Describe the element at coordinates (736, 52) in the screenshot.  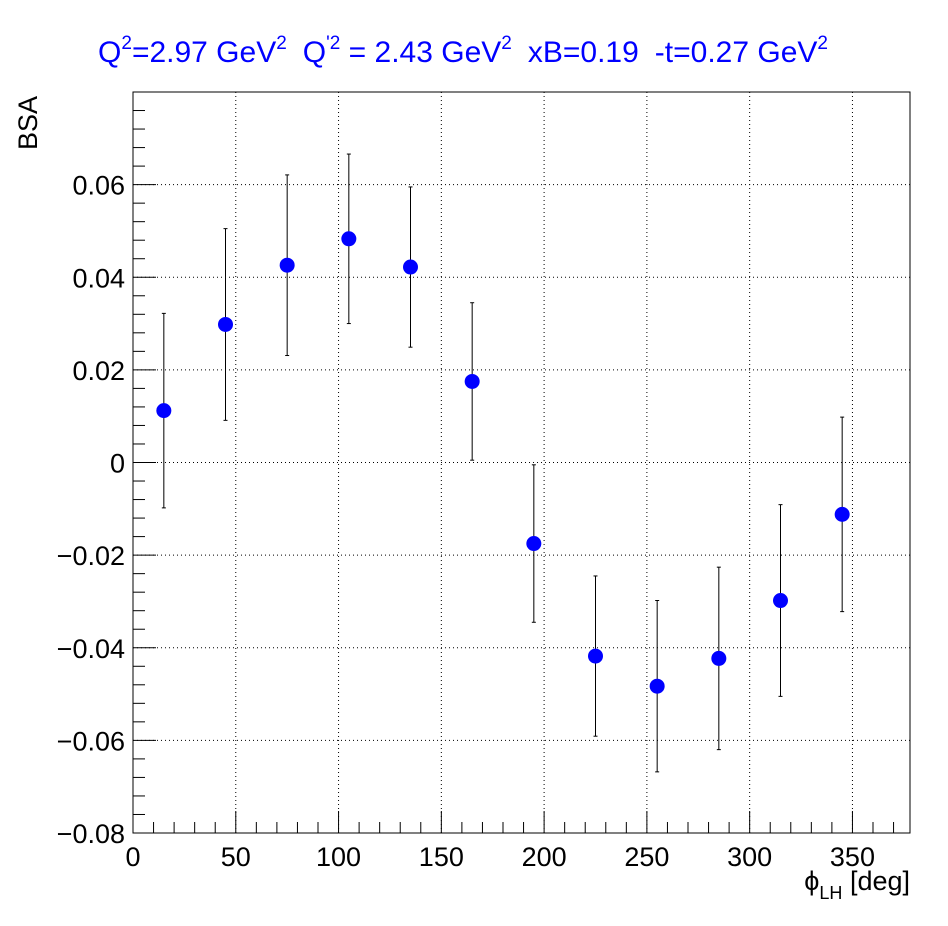
I see `title-t: -t=0.27 GeV` at that location.